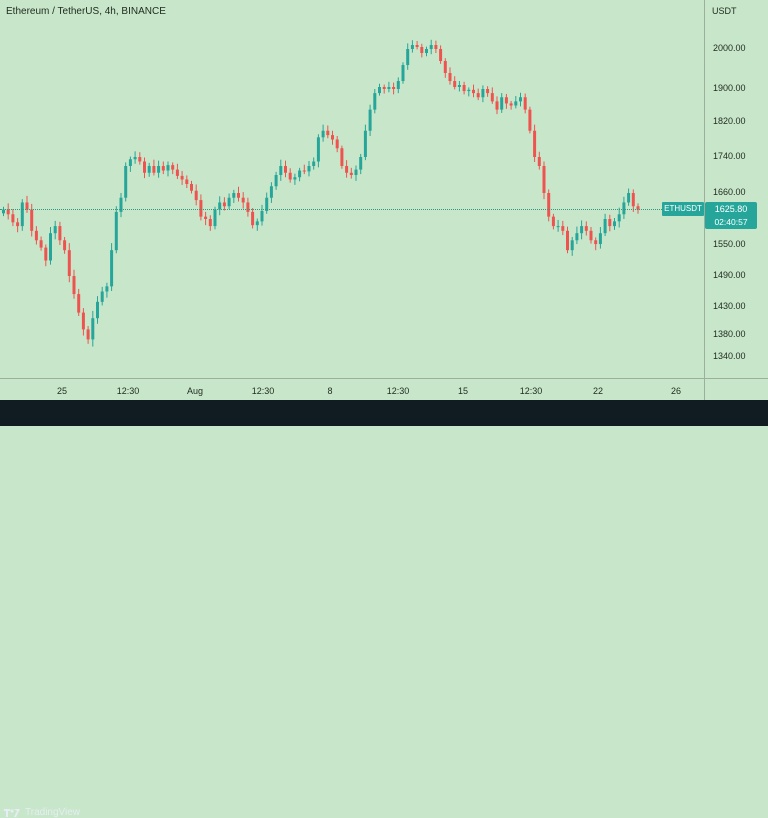 The width and height of the screenshot is (768, 818). I want to click on axis-corner, so click(736, 389).